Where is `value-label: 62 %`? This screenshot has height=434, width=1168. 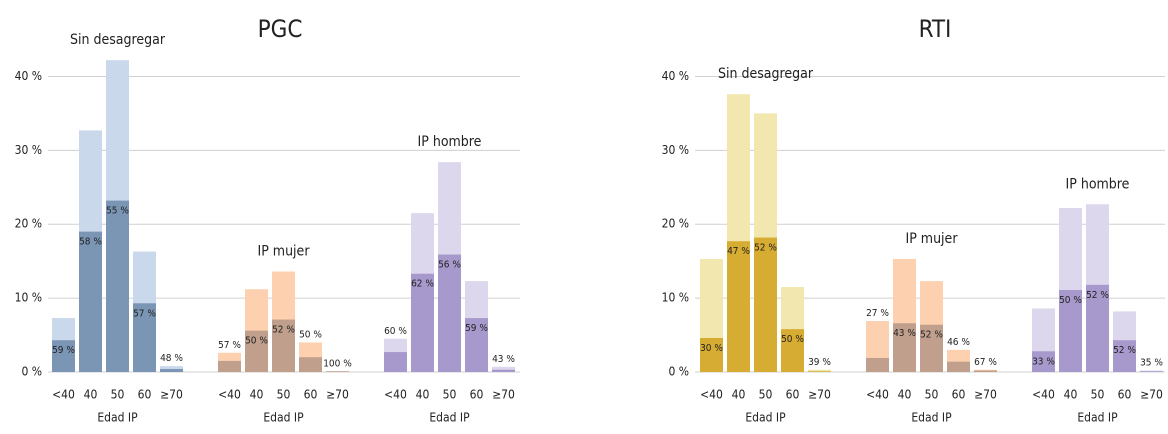 value-label: 62 % is located at coordinates (422, 284).